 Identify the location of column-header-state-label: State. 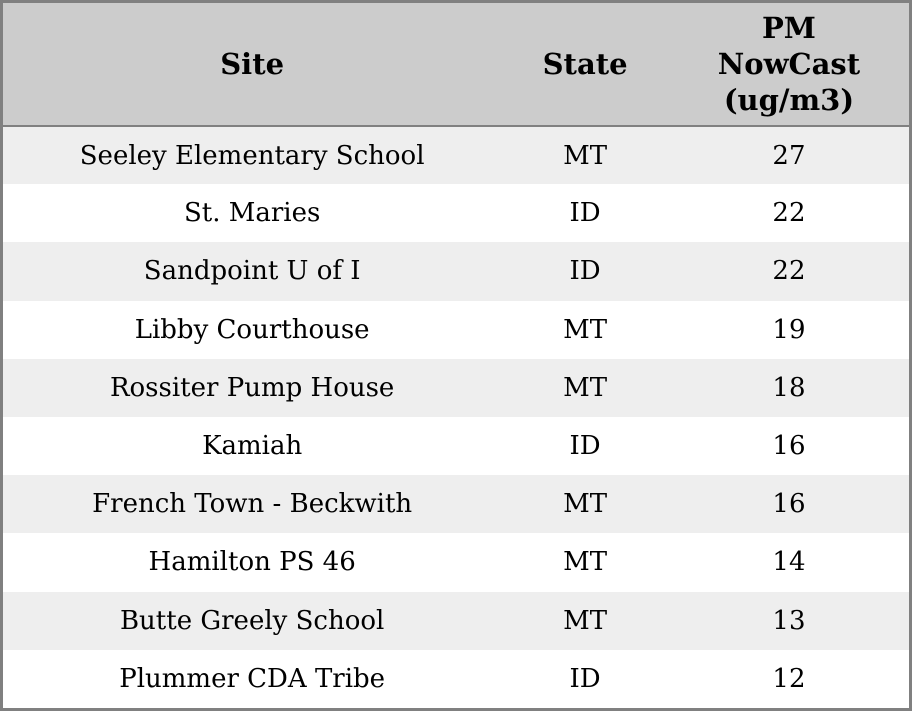
(585, 63).